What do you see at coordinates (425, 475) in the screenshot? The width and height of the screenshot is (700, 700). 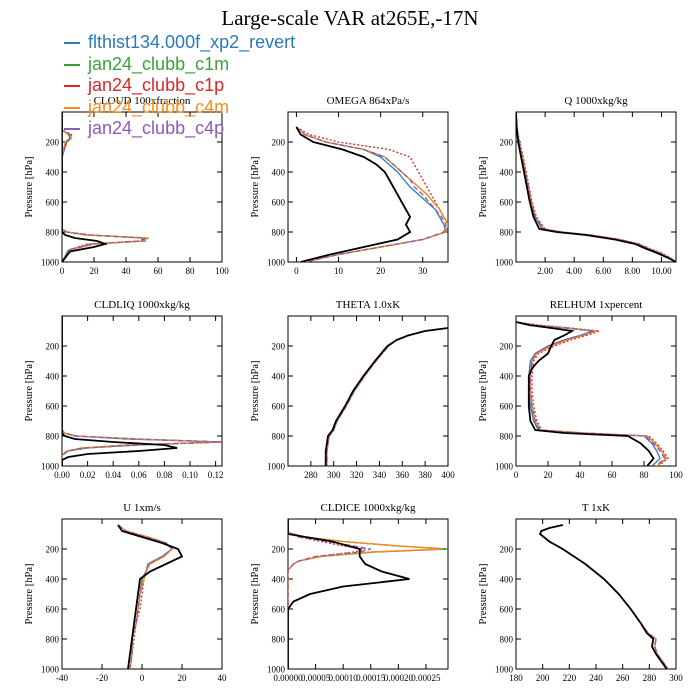 I see `x-tick-label: 380` at bounding box center [425, 475].